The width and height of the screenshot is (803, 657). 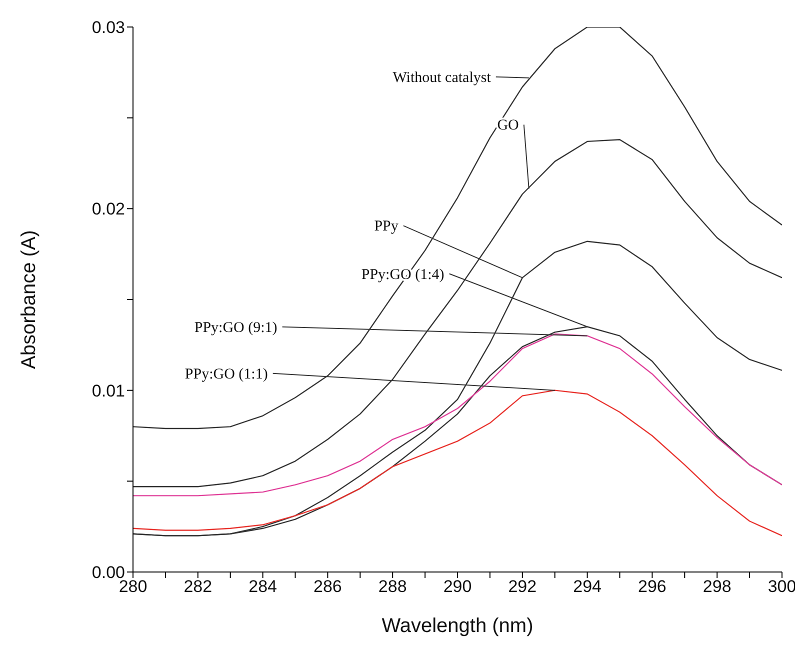 I want to click on annotation: Without catalyst, so click(x=442, y=78).